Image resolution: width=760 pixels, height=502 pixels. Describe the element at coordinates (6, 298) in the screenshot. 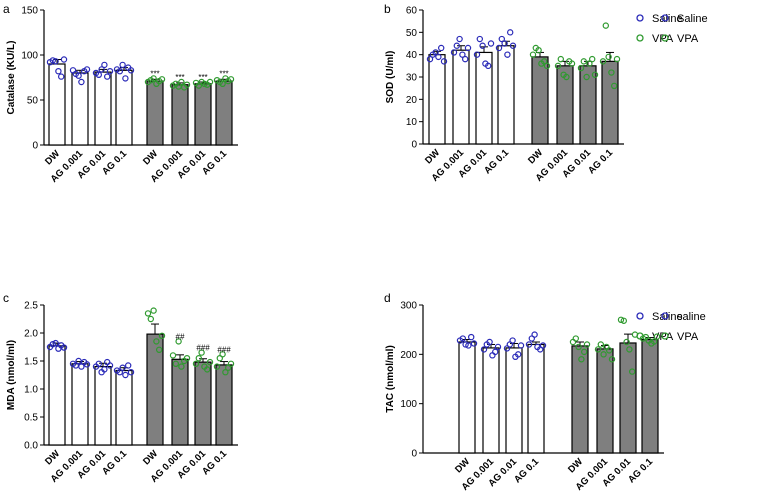

I see `panel-label: c` at that location.